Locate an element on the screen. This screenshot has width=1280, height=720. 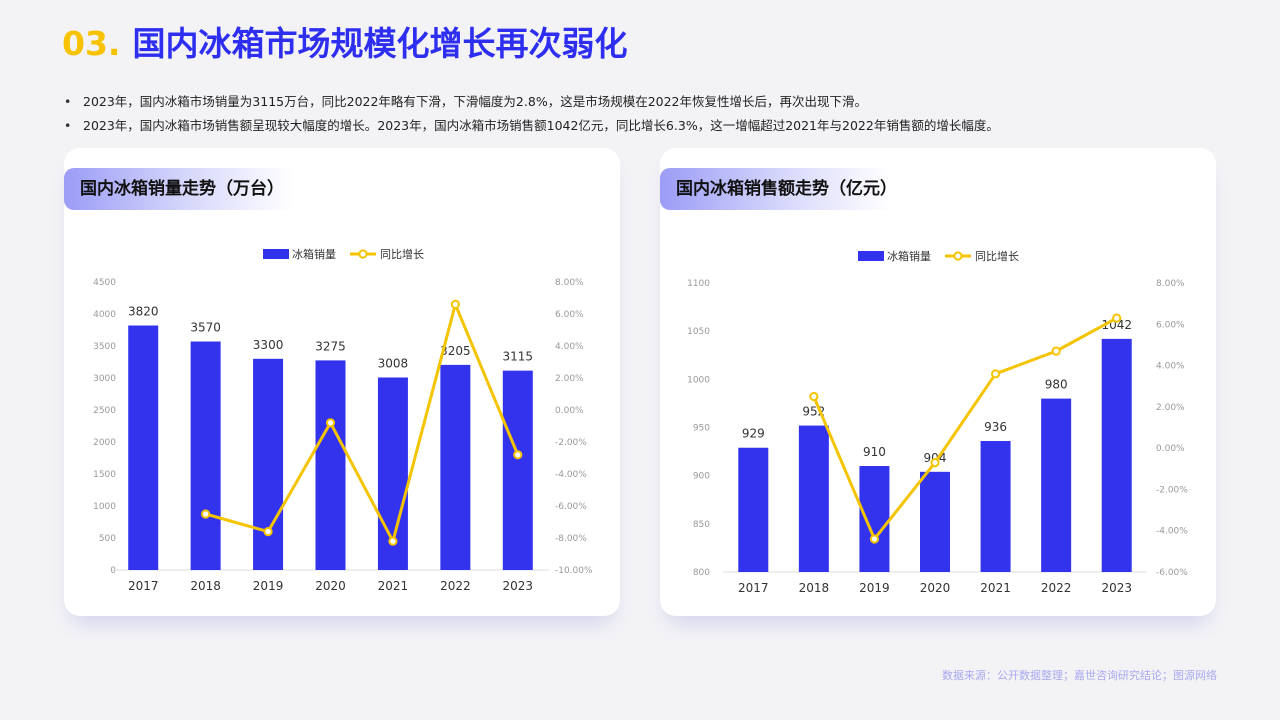
chart-title: 国内冰箱销售额走势（亿元） is located at coordinates (778, 189).